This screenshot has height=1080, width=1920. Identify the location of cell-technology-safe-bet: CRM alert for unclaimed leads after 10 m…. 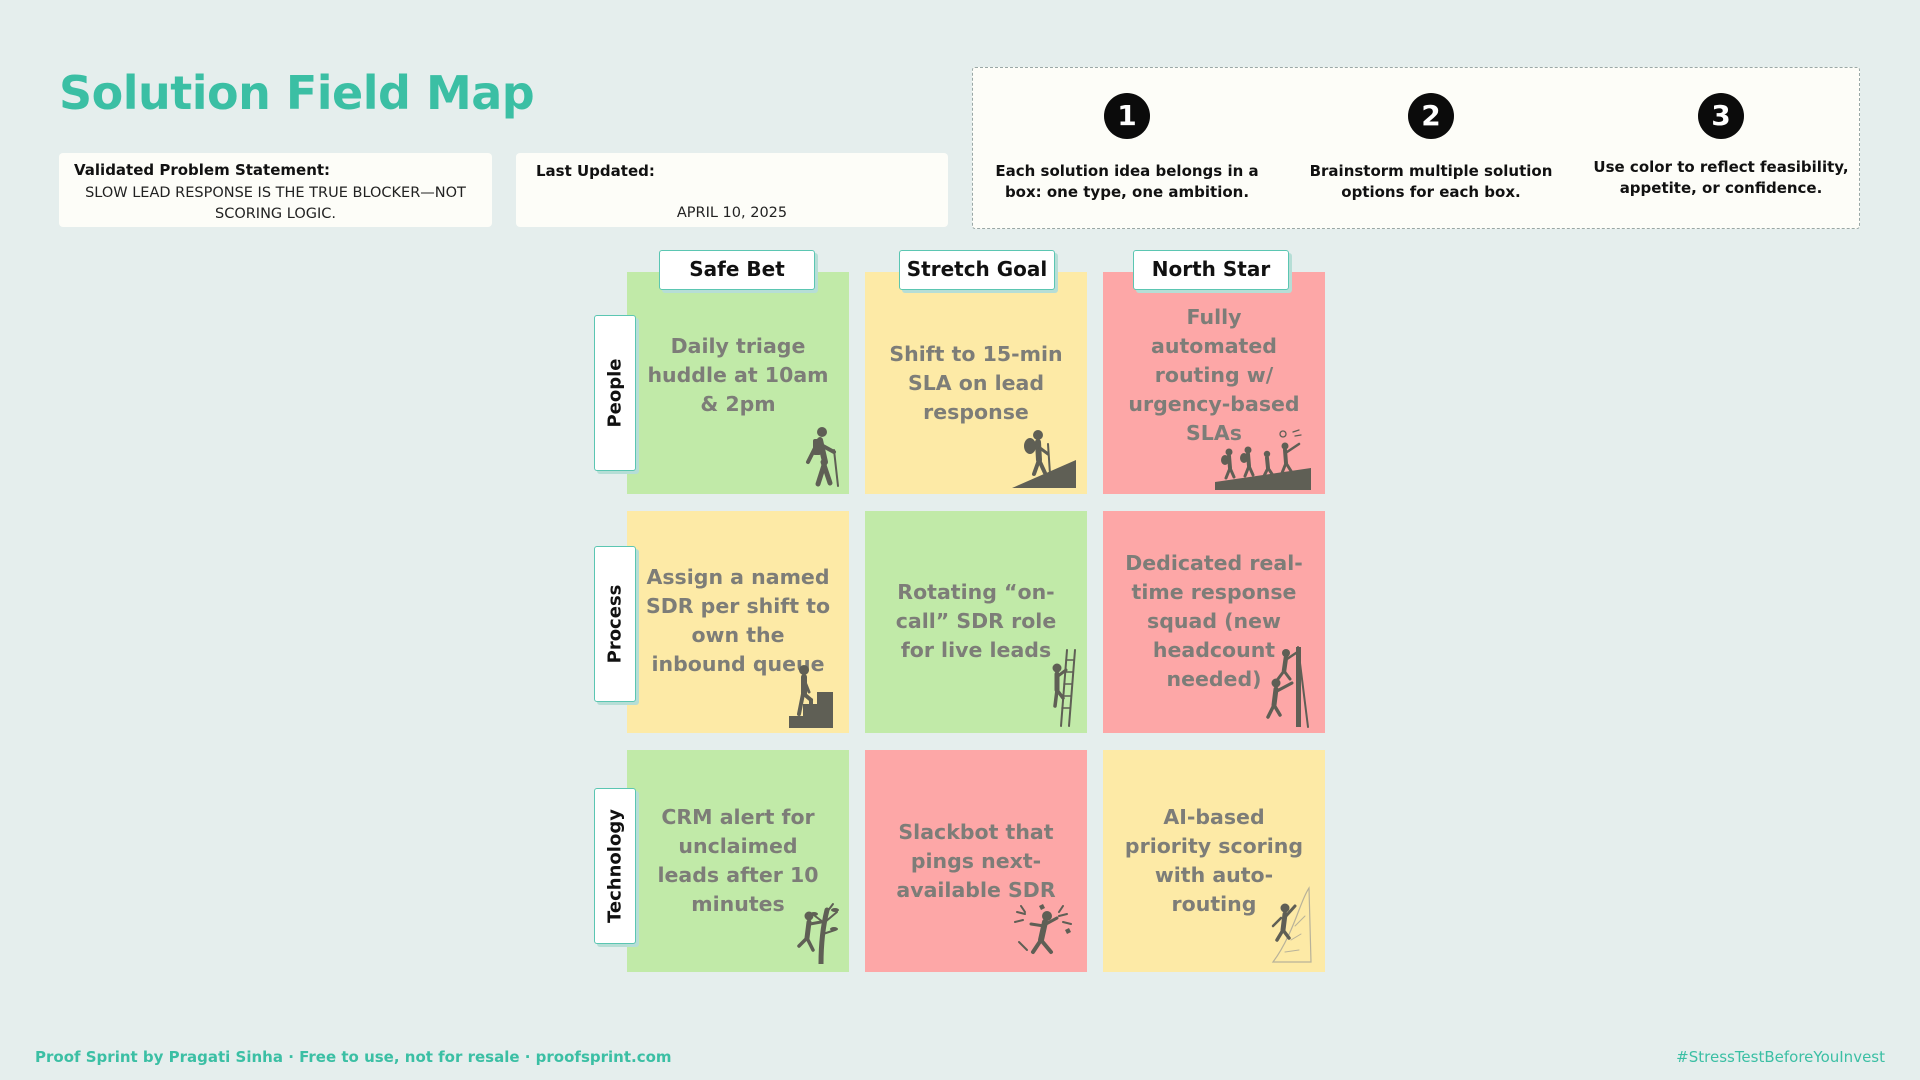
(738, 861).